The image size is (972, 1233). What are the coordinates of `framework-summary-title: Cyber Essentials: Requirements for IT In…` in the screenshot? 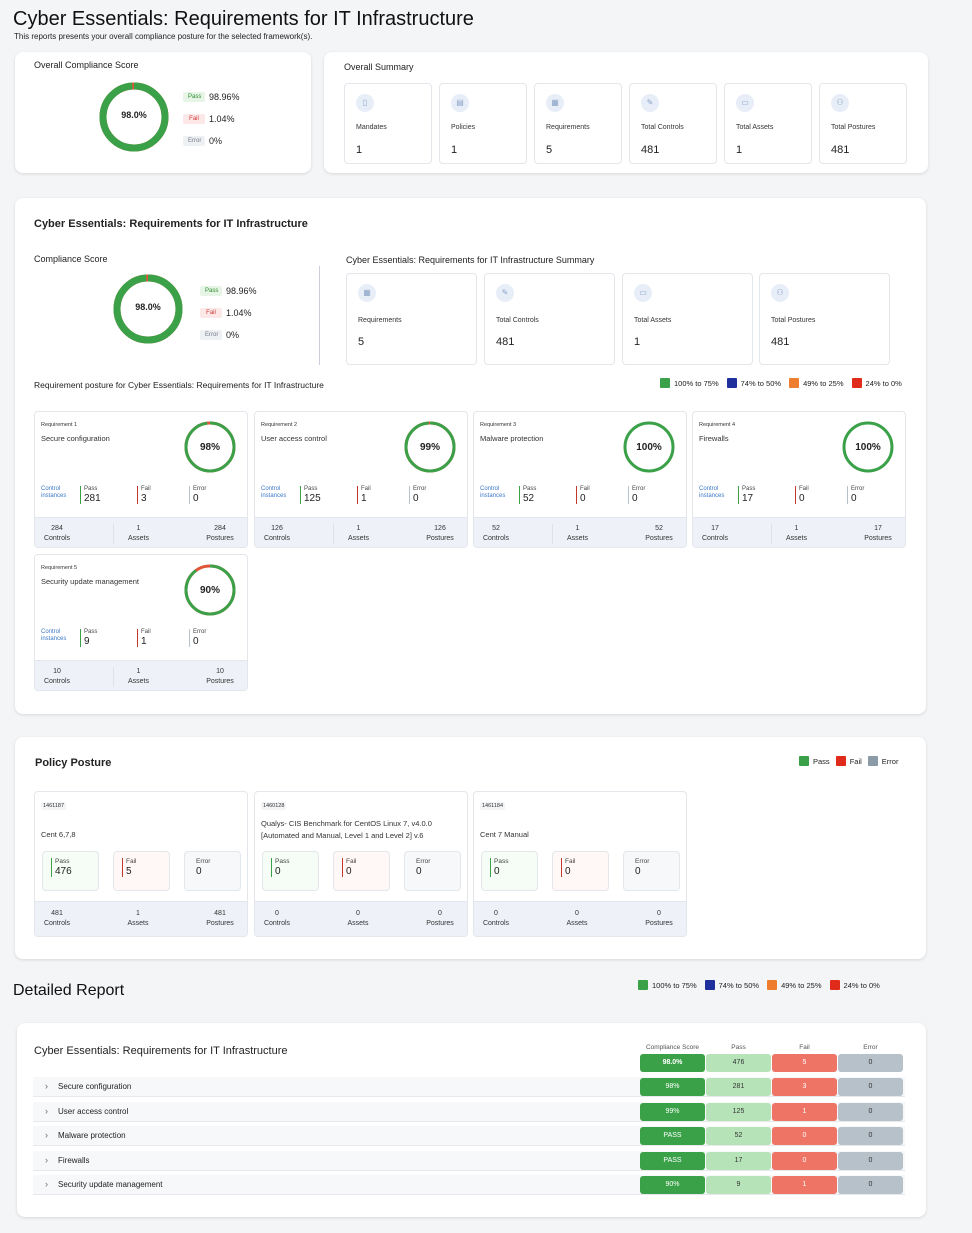 It's located at (470, 260).